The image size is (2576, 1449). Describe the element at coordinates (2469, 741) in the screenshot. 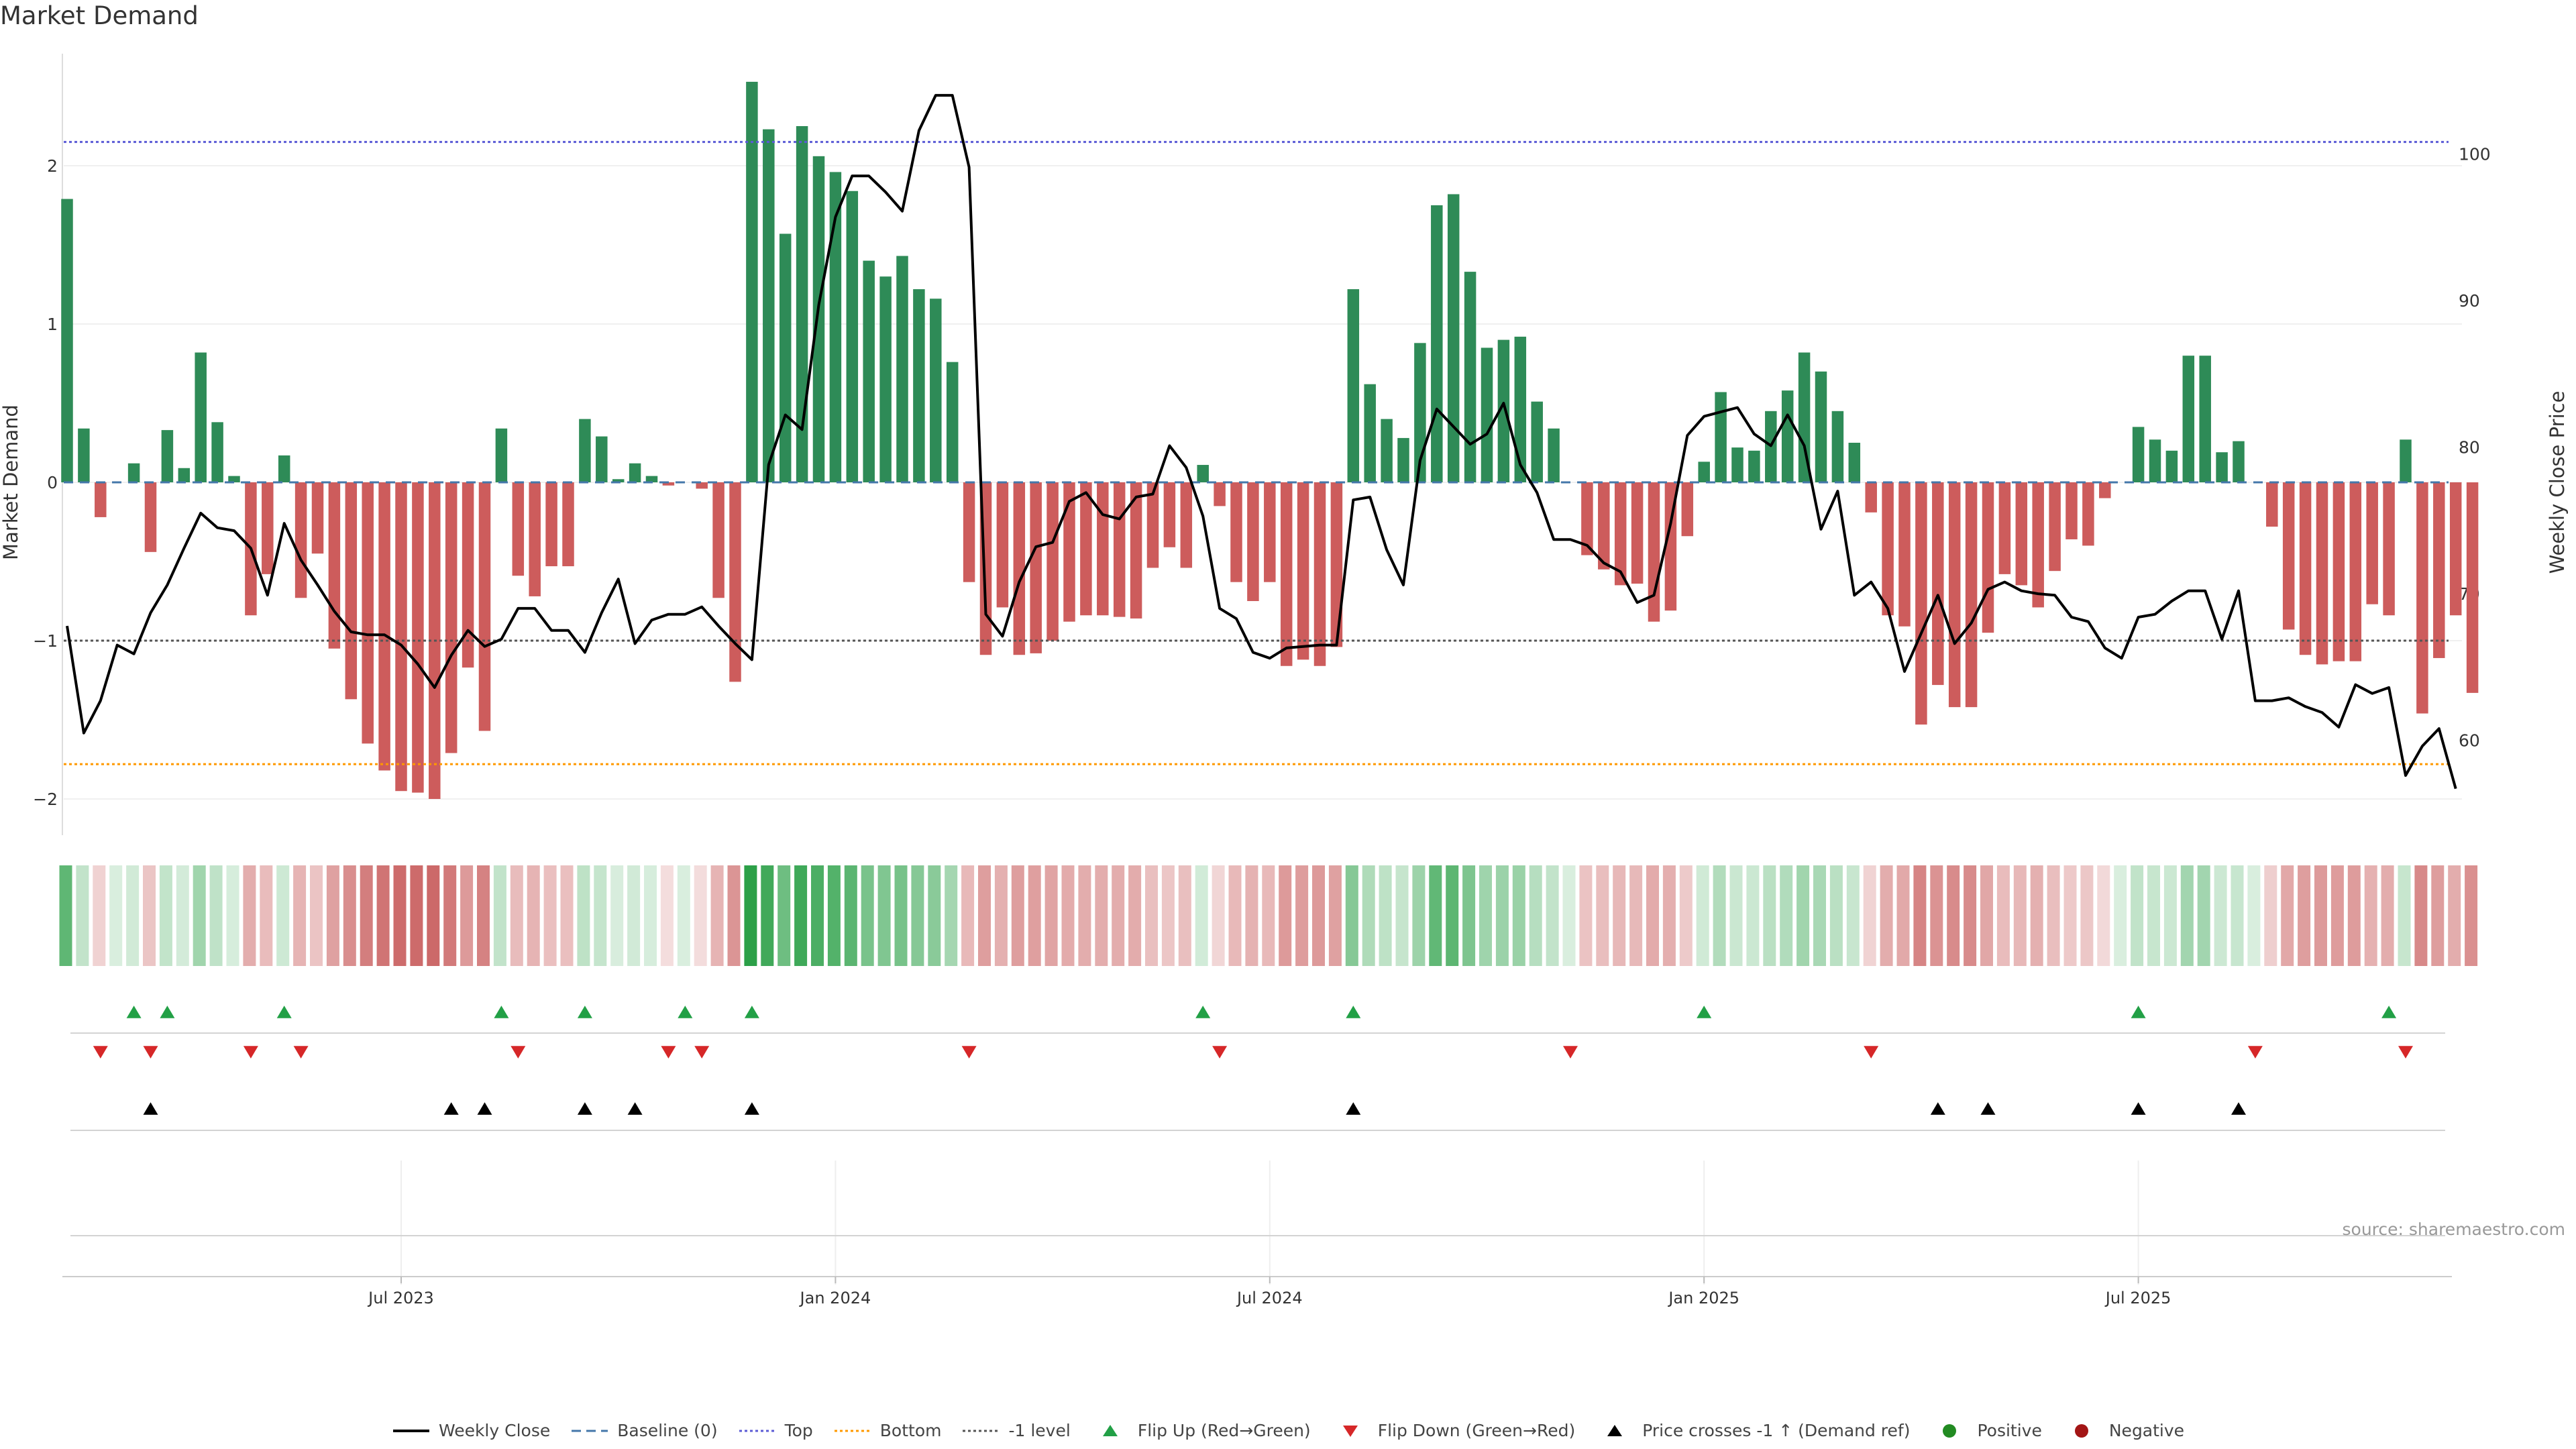

I see `y2-tick-label: 60` at that location.